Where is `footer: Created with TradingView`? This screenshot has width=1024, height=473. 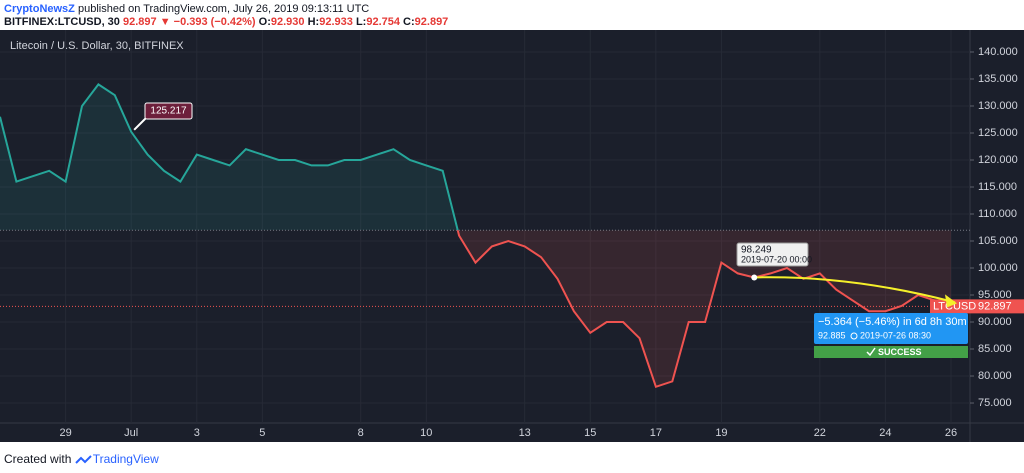
footer: Created with TradingView is located at coordinates (81, 459).